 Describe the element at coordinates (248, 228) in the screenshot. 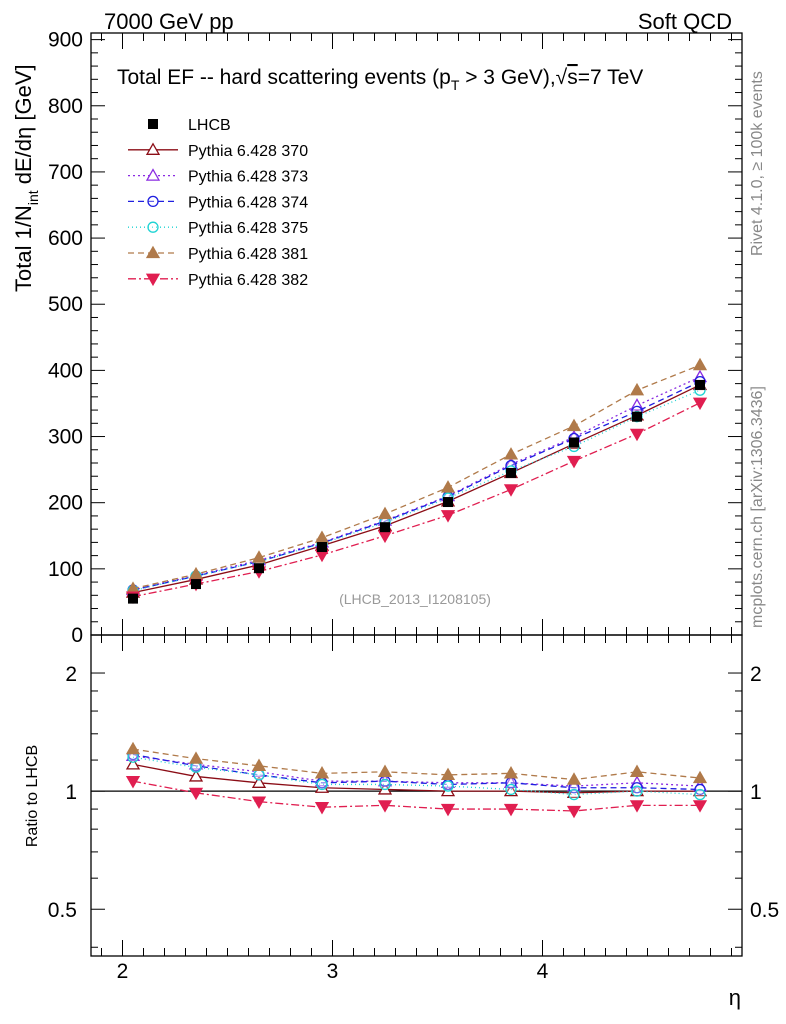

I see `legend-label-3: Pythia 6.428 375` at that location.